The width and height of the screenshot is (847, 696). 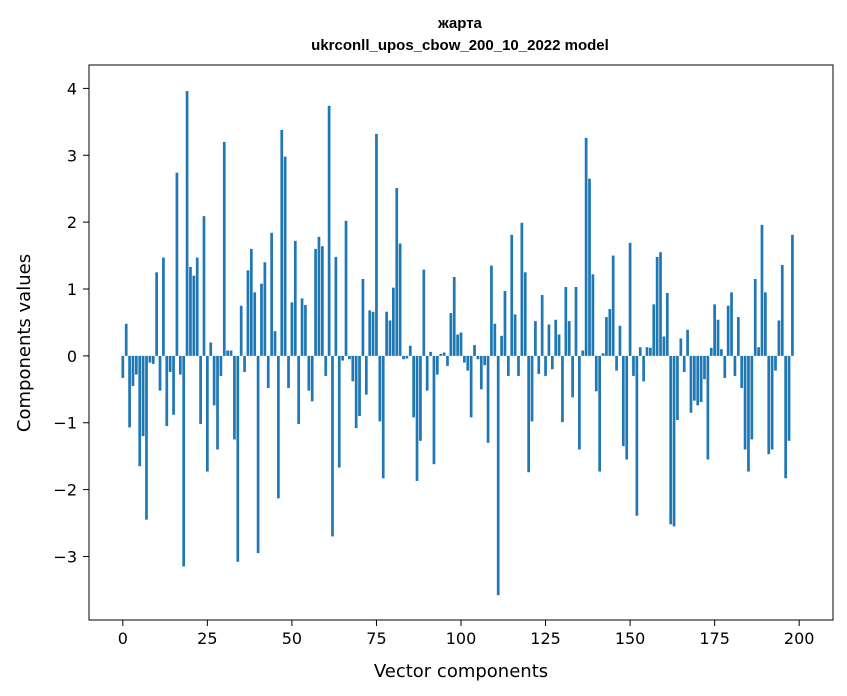 What do you see at coordinates (65, 490) in the screenshot?
I see `y-tick-label: −2` at bounding box center [65, 490].